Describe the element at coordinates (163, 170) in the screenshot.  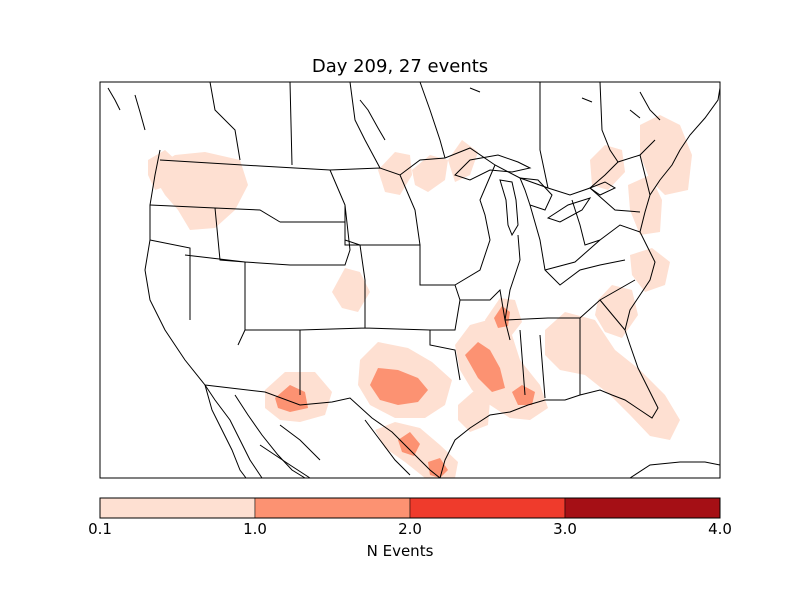
I see `density-patch-wa-coast` at that location.